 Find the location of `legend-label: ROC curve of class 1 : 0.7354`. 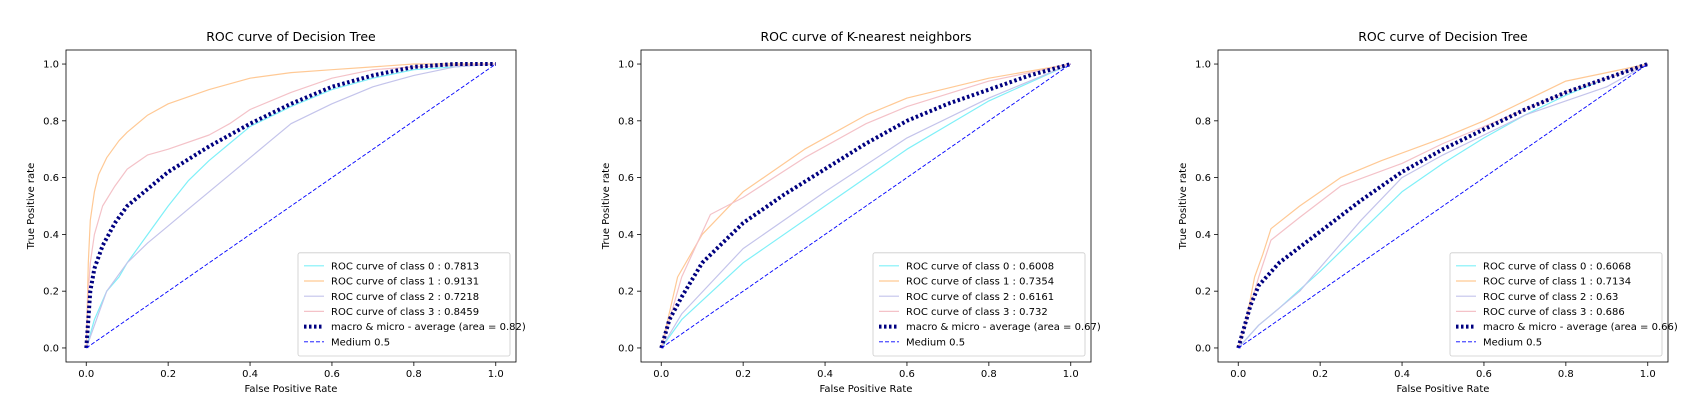

legend-label: ROC curve of class 1 : 0.7354 is located at coordinates (980, 282).